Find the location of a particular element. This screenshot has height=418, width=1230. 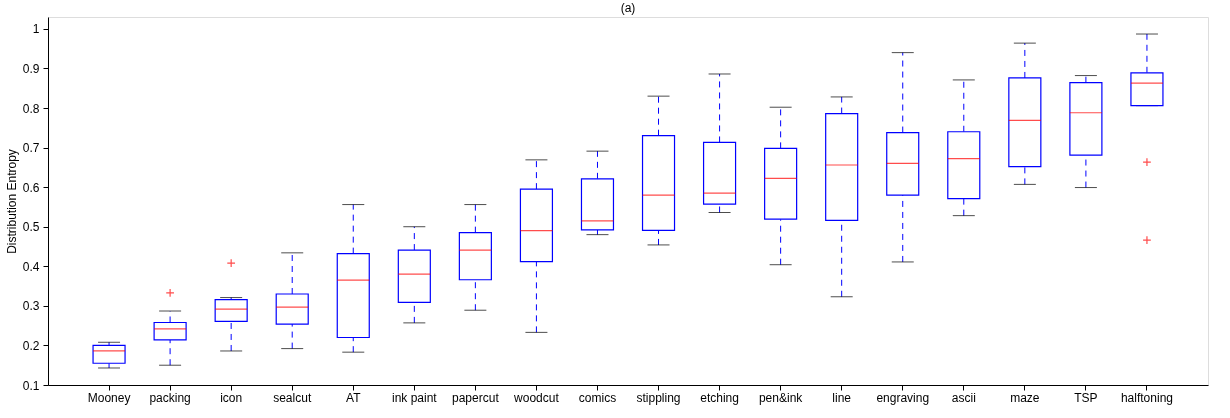

x-tick-label: engraving is located at coordinates (903, 397).